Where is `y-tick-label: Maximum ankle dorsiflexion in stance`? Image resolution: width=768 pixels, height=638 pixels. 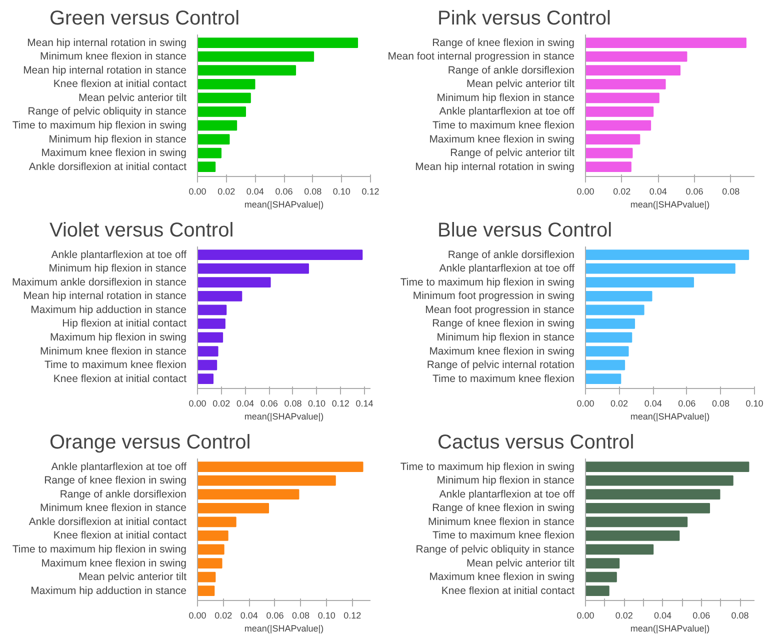
y-tick-label: Maximum ankle dorsiflexion in stance is located at coordinates (99, 282).